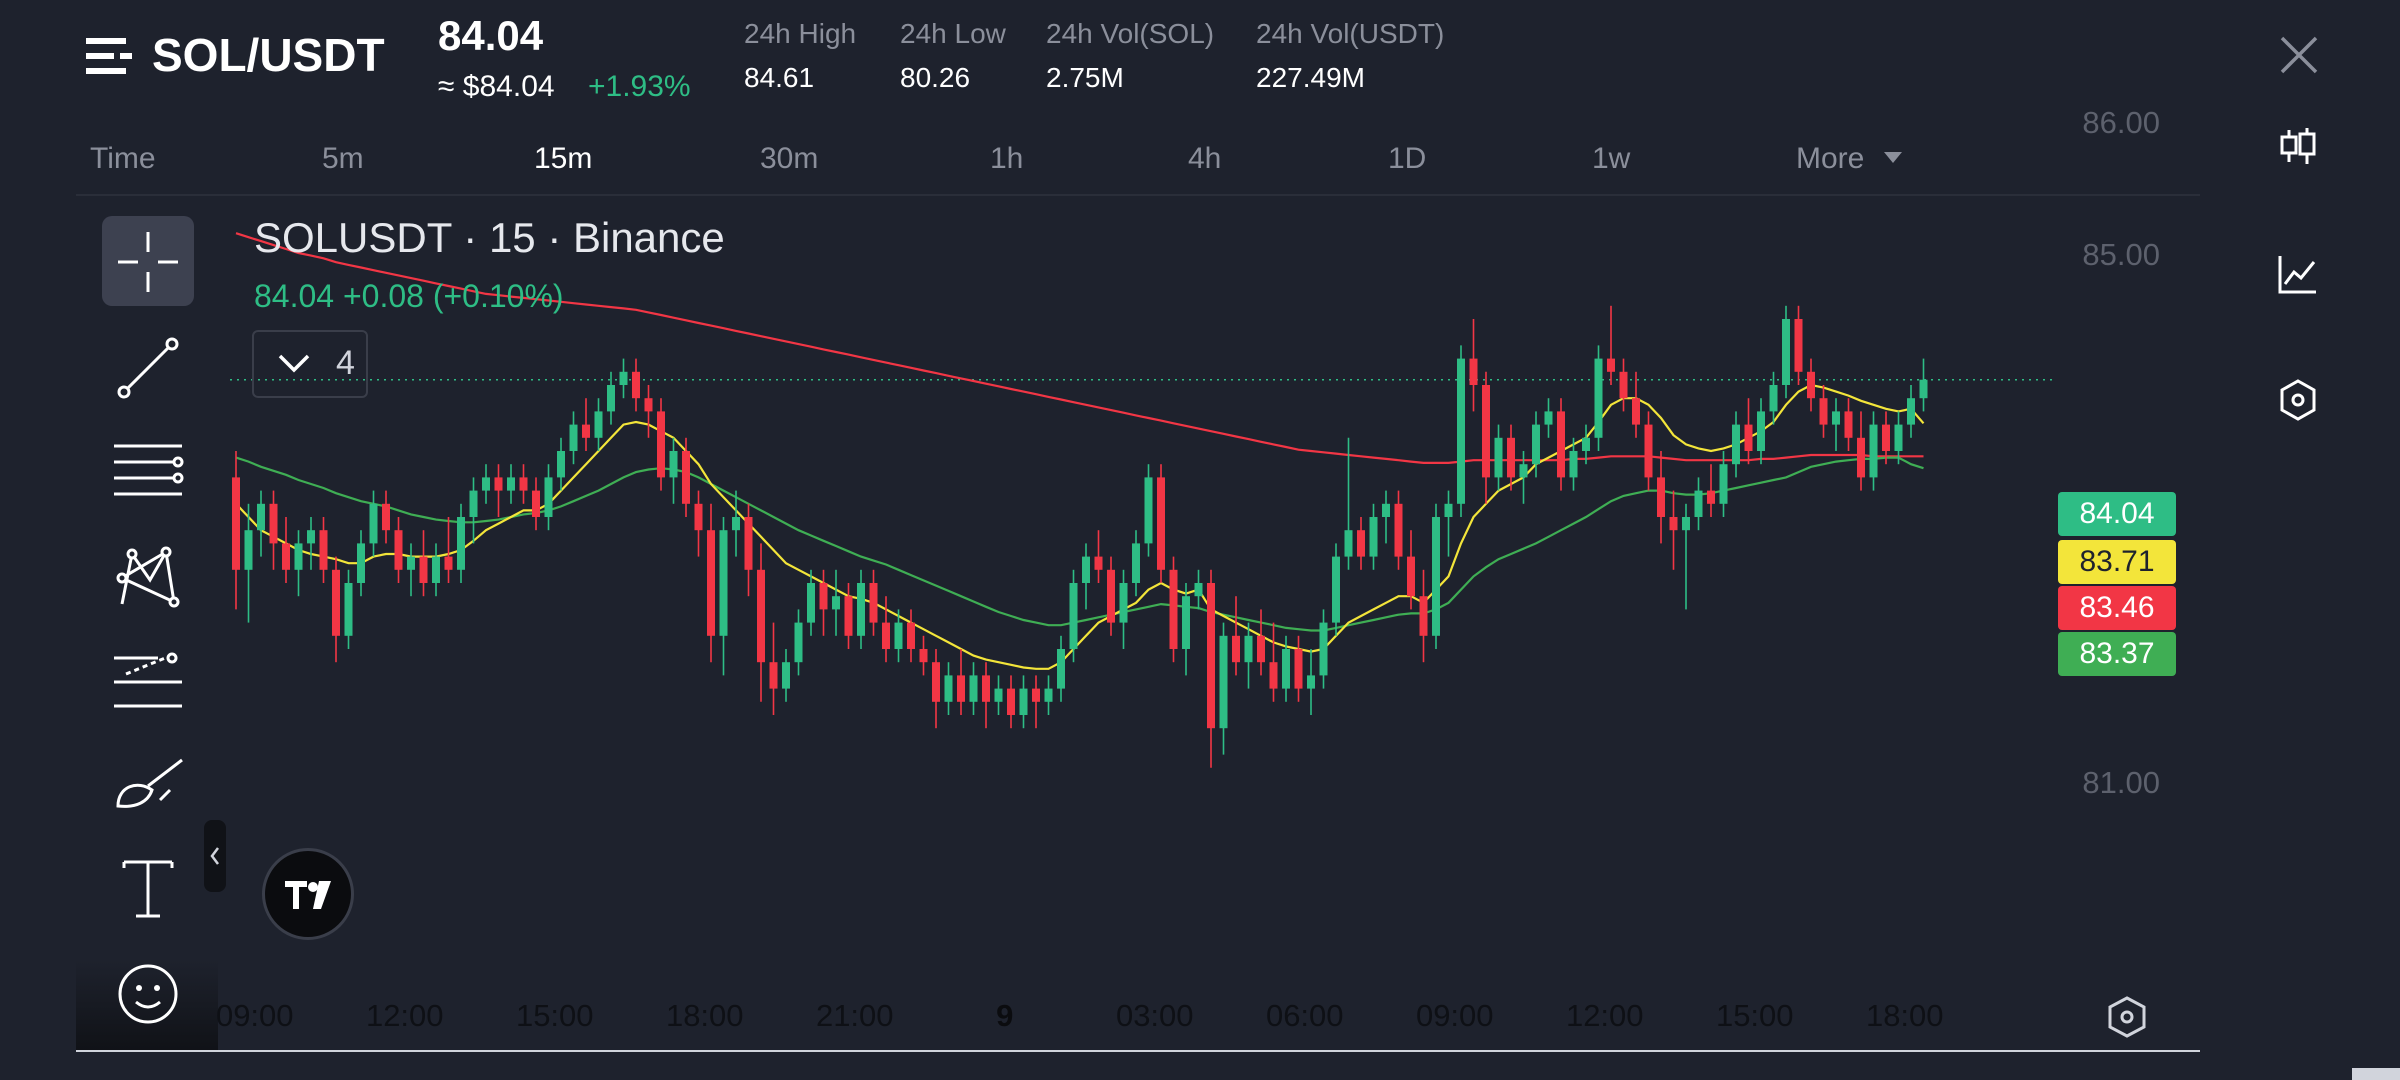 This screenshot has height=1080, width=2400. I want to click on text-tool-icon, so click(148, 888).